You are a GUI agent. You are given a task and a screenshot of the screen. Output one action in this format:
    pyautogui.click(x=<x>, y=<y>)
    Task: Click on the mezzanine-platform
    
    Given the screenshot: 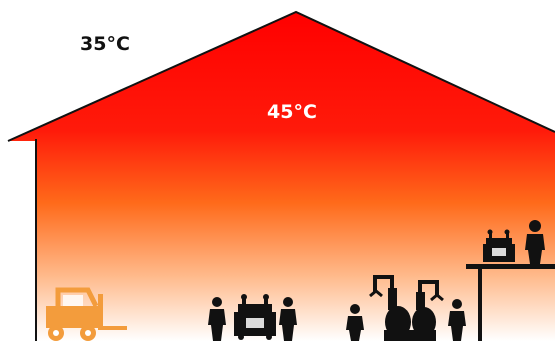 What is the action you would take?
    pyautogui.click(x=510, y=302)
    